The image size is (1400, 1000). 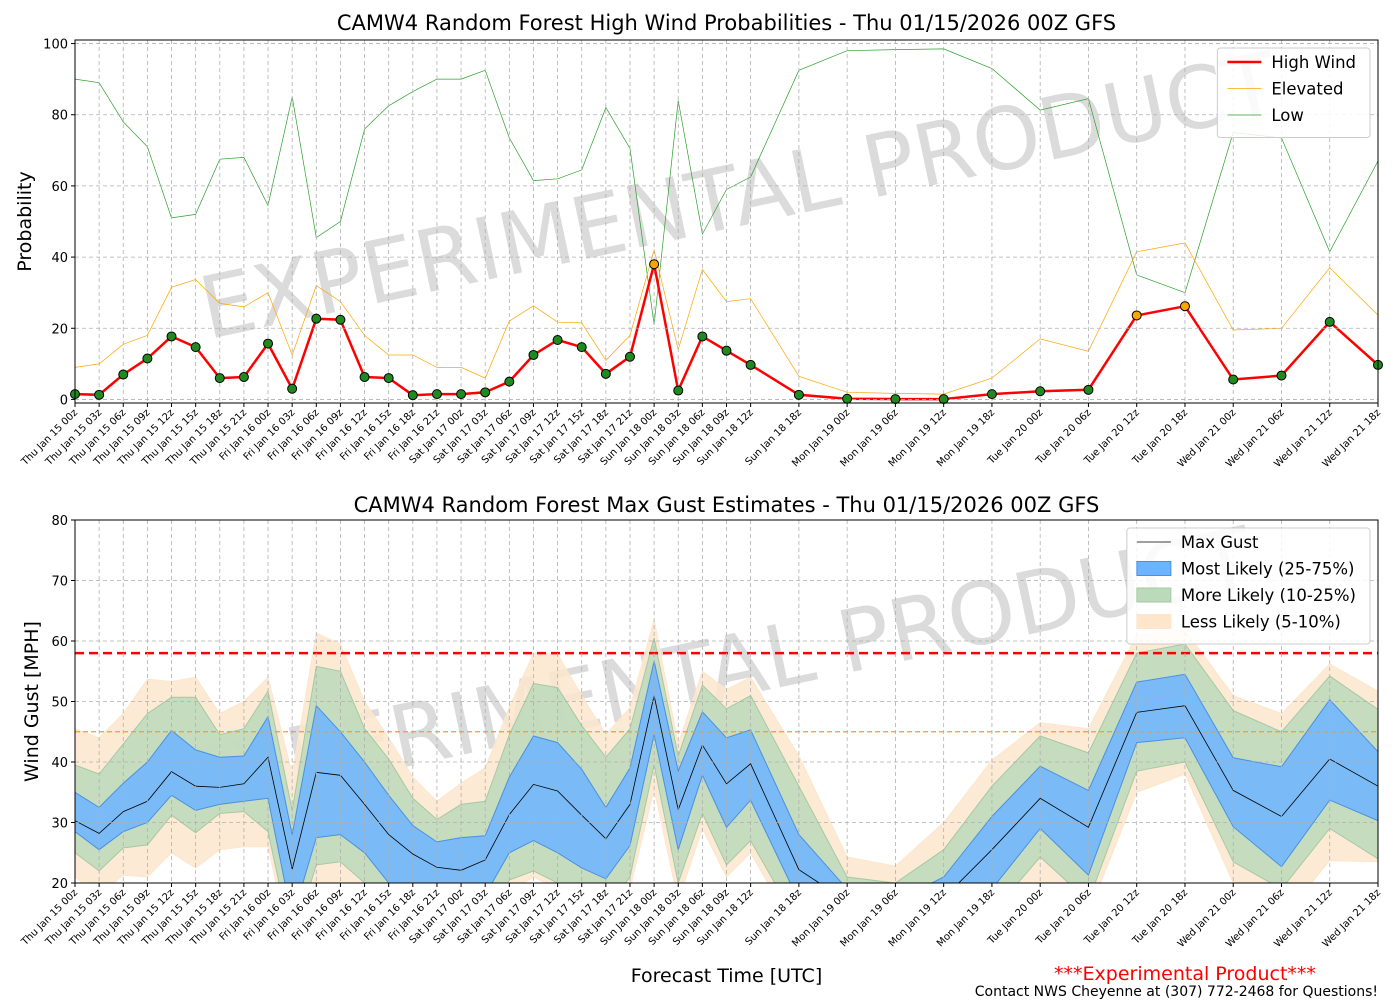 I want to click on legend: High Wind Elevated Low, so click(x=1293, y=92).